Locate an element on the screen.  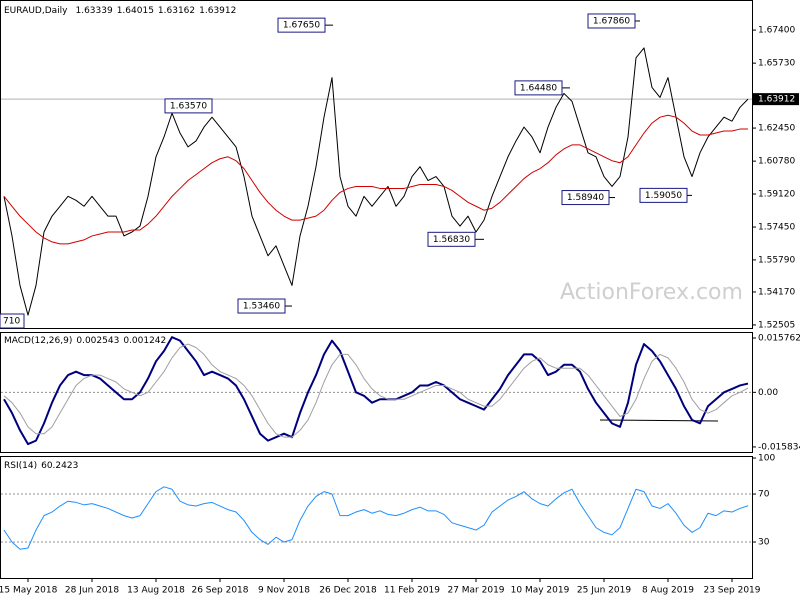
y-tick-label: 0.00 is located at coordinates (768, 393).